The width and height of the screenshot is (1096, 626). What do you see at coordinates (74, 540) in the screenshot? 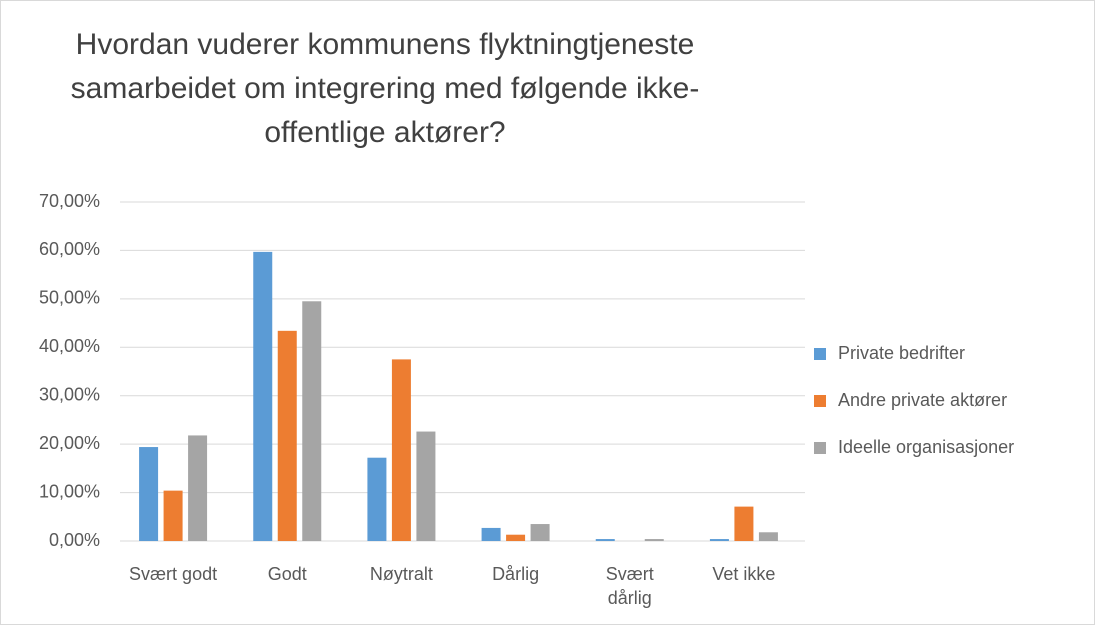
I see `y-tick-label: 0,00%` at bounding box center [74, 540].